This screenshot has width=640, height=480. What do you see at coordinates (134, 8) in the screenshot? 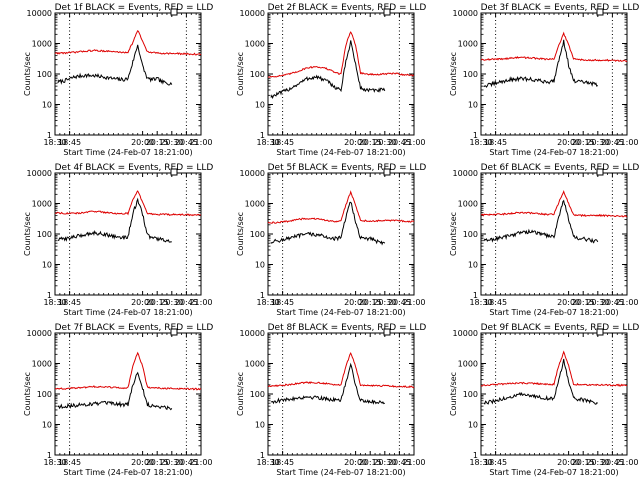
I see `chart-title: Det 1f BLACK = Events, RED = LLD` at bounding box center [134, 8].